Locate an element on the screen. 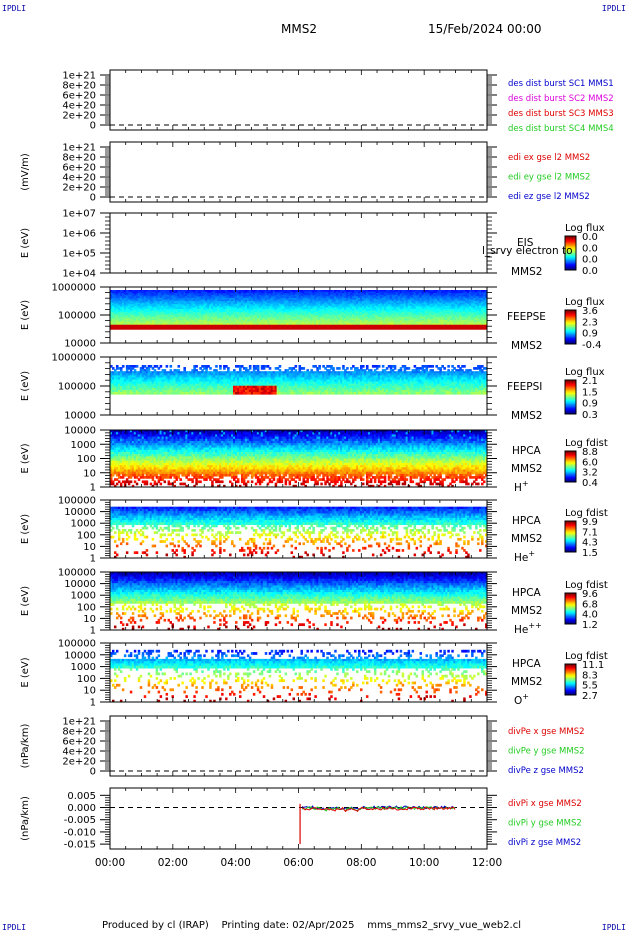 Image resolution: width=630 pixels, height=934 pixels. footer-filename: mms_mms2_srvy_vue_web2.cl is located at coordinates (444, 925).